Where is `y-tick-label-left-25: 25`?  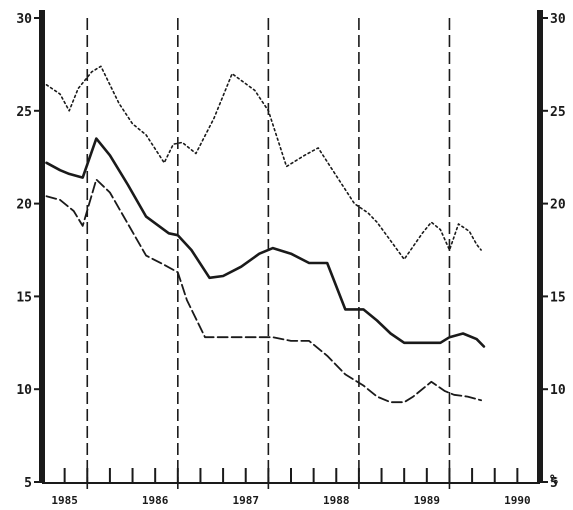 y-tick-label-left-25: 25 is located at coordinates (24, 112).